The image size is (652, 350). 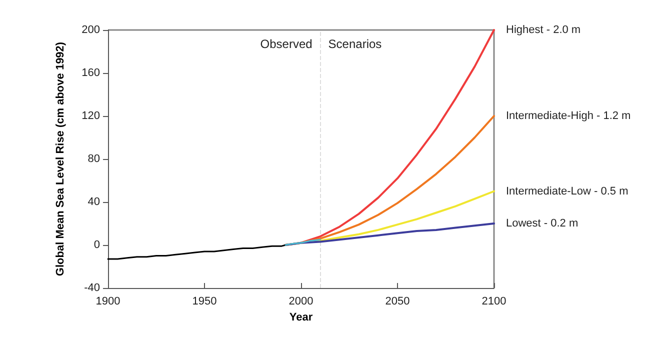 I want to click on x-tick-label: 2000, so click(x=301, y=302).